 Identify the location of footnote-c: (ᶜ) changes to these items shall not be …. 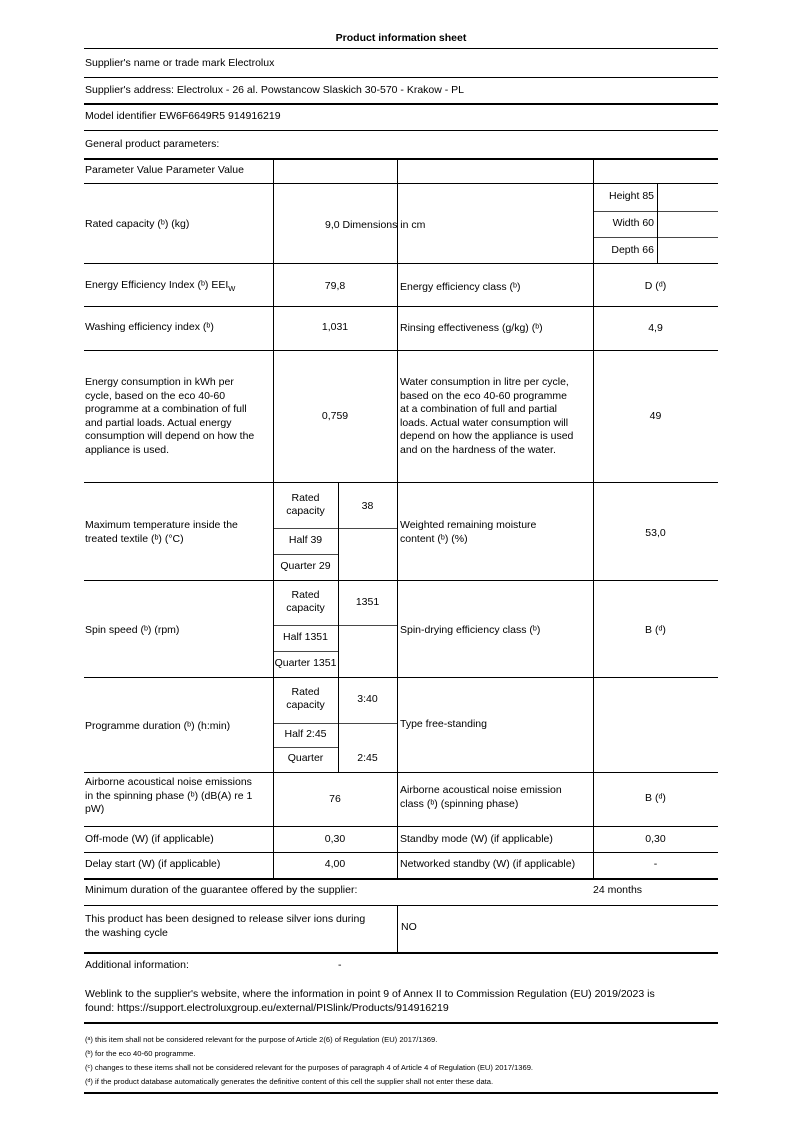
(309, 1067).